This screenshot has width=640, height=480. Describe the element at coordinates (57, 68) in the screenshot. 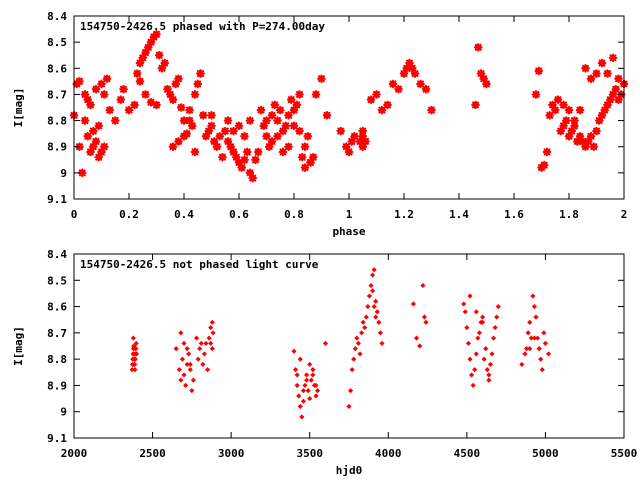

I see `phased-y-tick-label: 8.6` at that location.